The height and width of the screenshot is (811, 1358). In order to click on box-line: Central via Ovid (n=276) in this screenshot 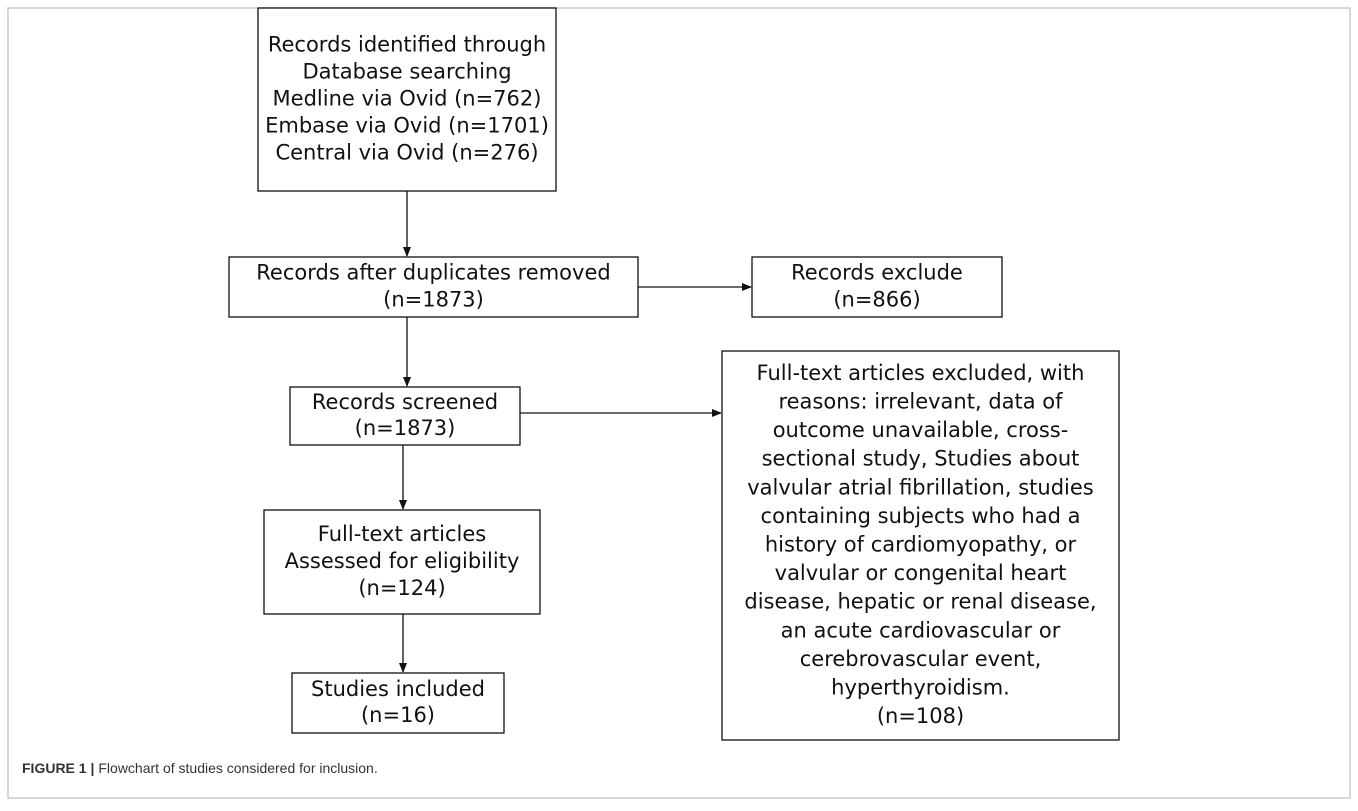, I will do `click(406, 153)`.